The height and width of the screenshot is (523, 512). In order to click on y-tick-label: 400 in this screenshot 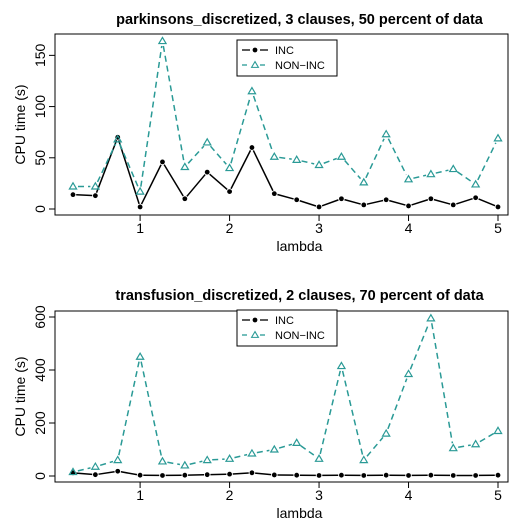, I will do `click(40, 370)`.